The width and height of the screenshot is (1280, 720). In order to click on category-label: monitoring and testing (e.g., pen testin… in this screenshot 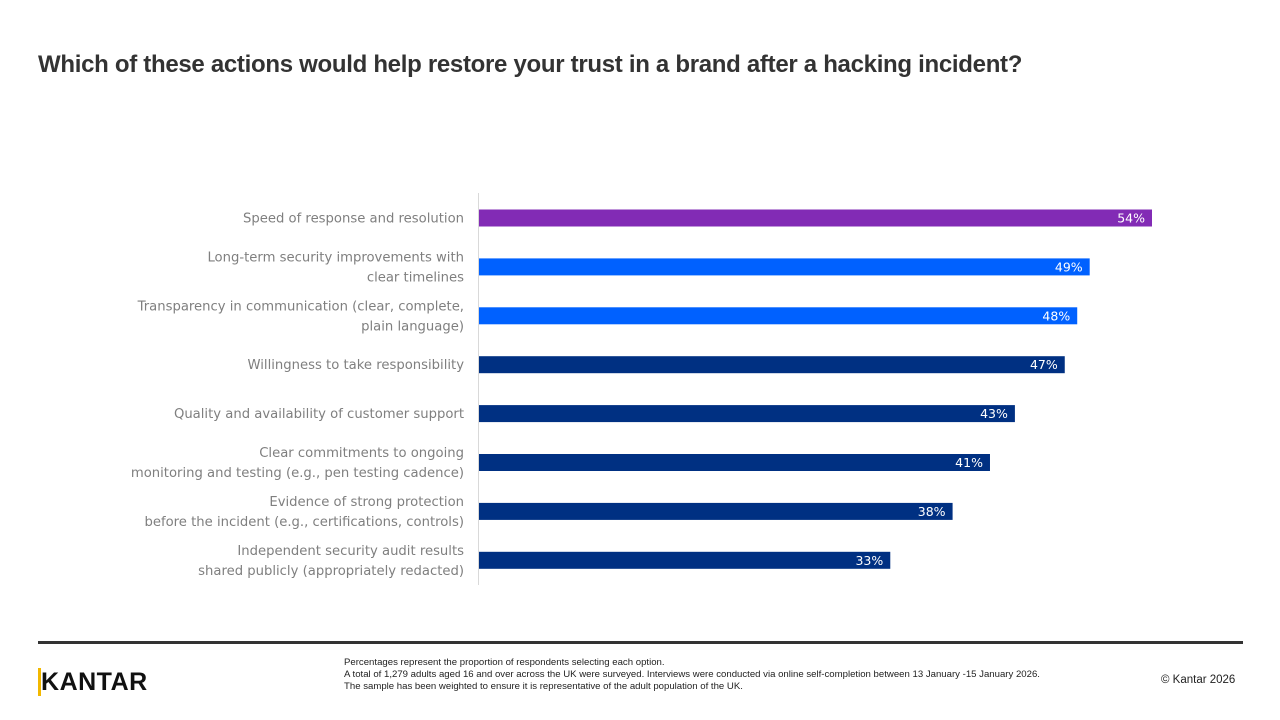, I will do `click(297, 473)`.